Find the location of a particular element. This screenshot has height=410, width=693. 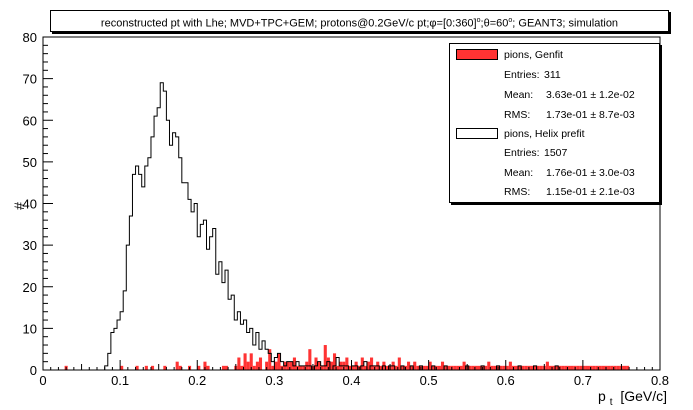

title-text-c: ; is located at coordinates (482, 23).